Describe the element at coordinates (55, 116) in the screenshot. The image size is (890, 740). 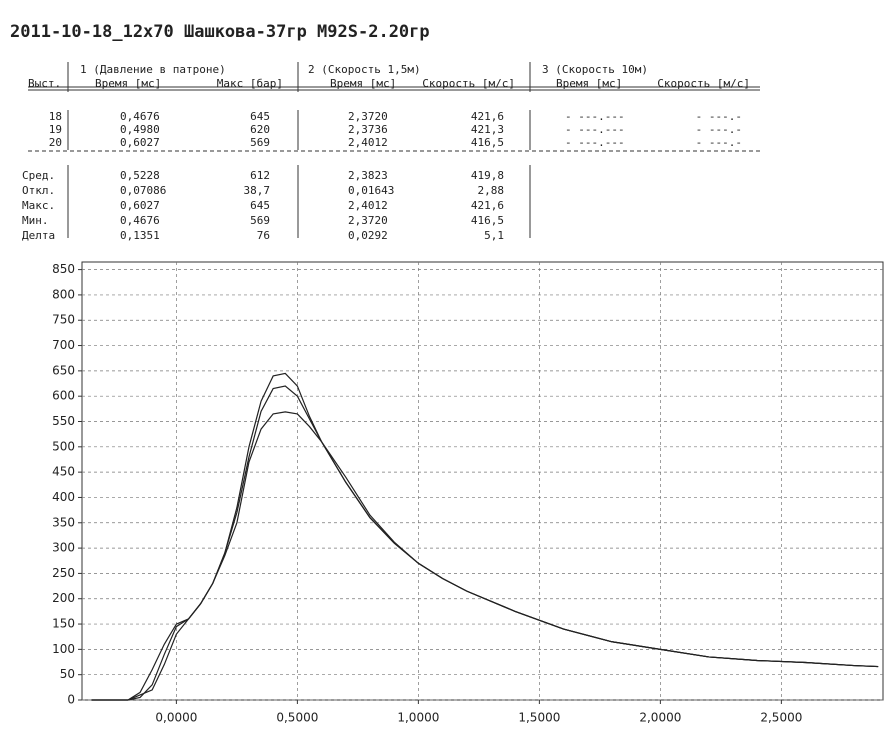
I see `cell: 18` at that location.